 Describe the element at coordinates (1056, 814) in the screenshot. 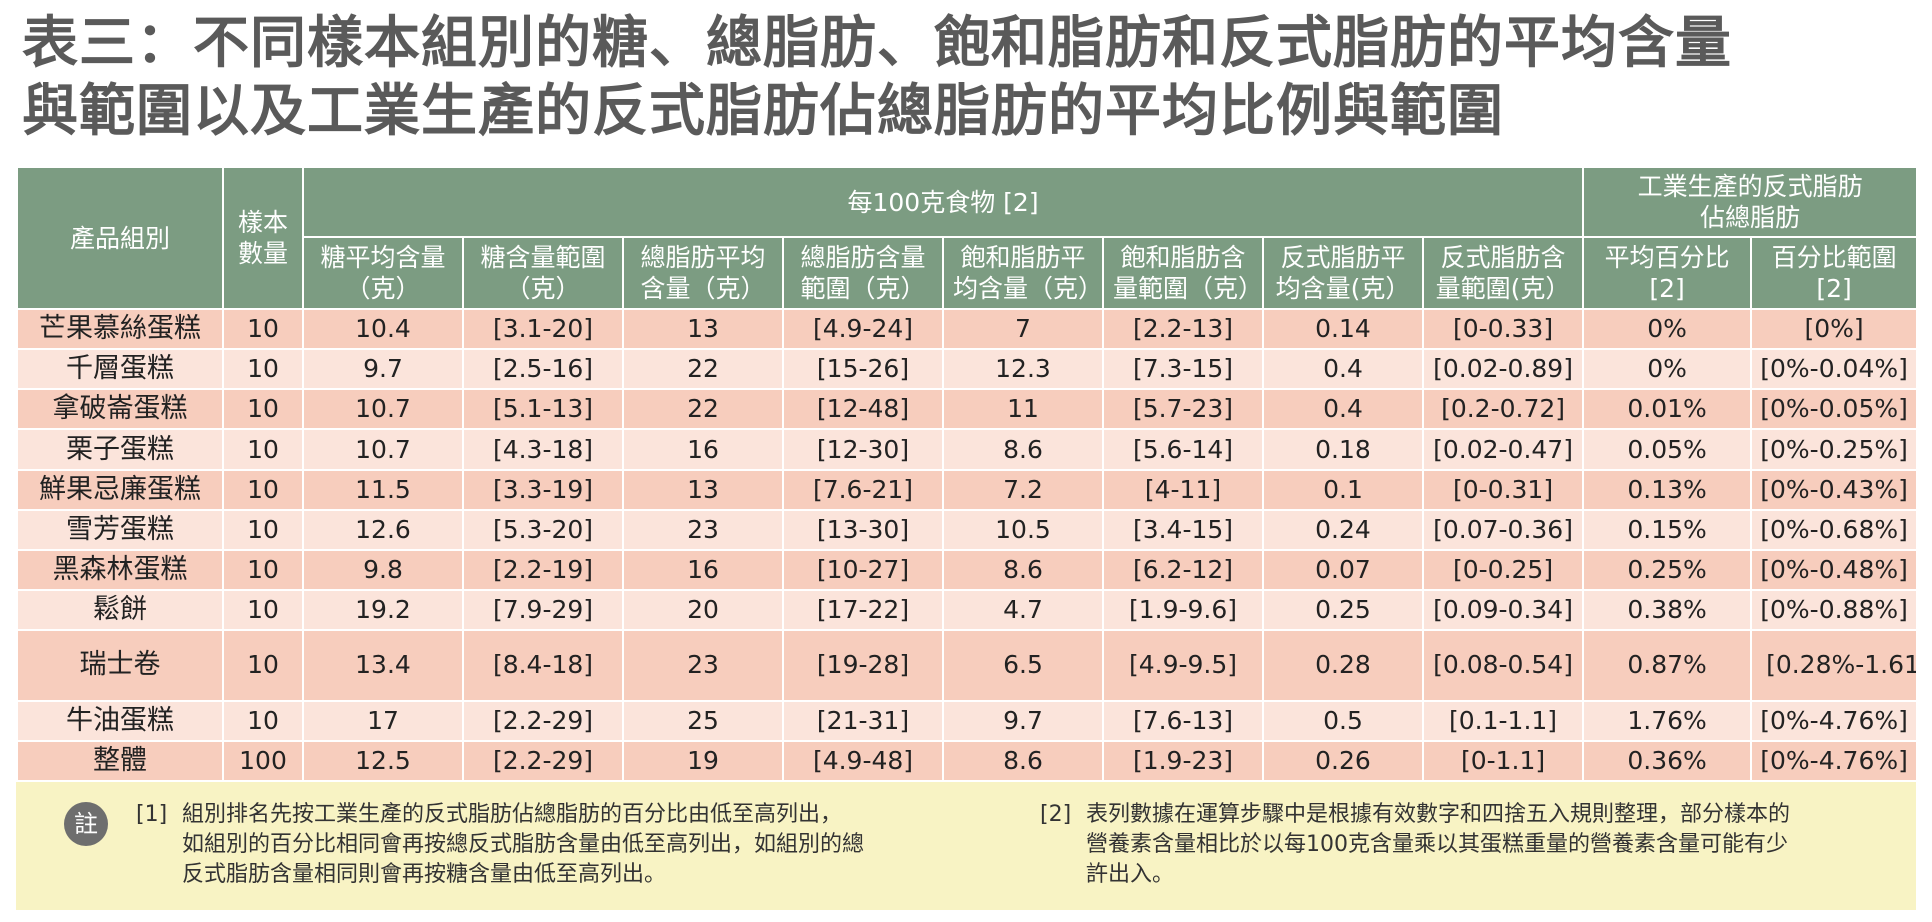

I see `note-2-number: [2]` at that location.